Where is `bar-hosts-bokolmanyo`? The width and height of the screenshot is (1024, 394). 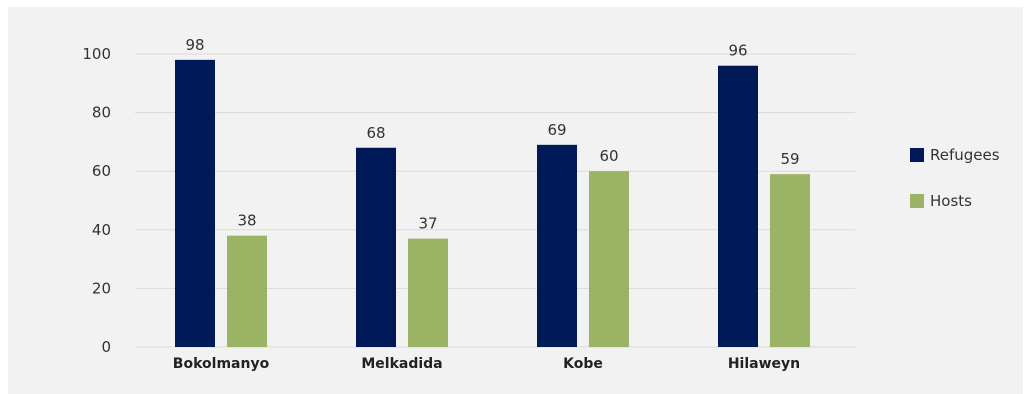
bar-hosts-bokolmanyo is located at coordinates (247, 291).